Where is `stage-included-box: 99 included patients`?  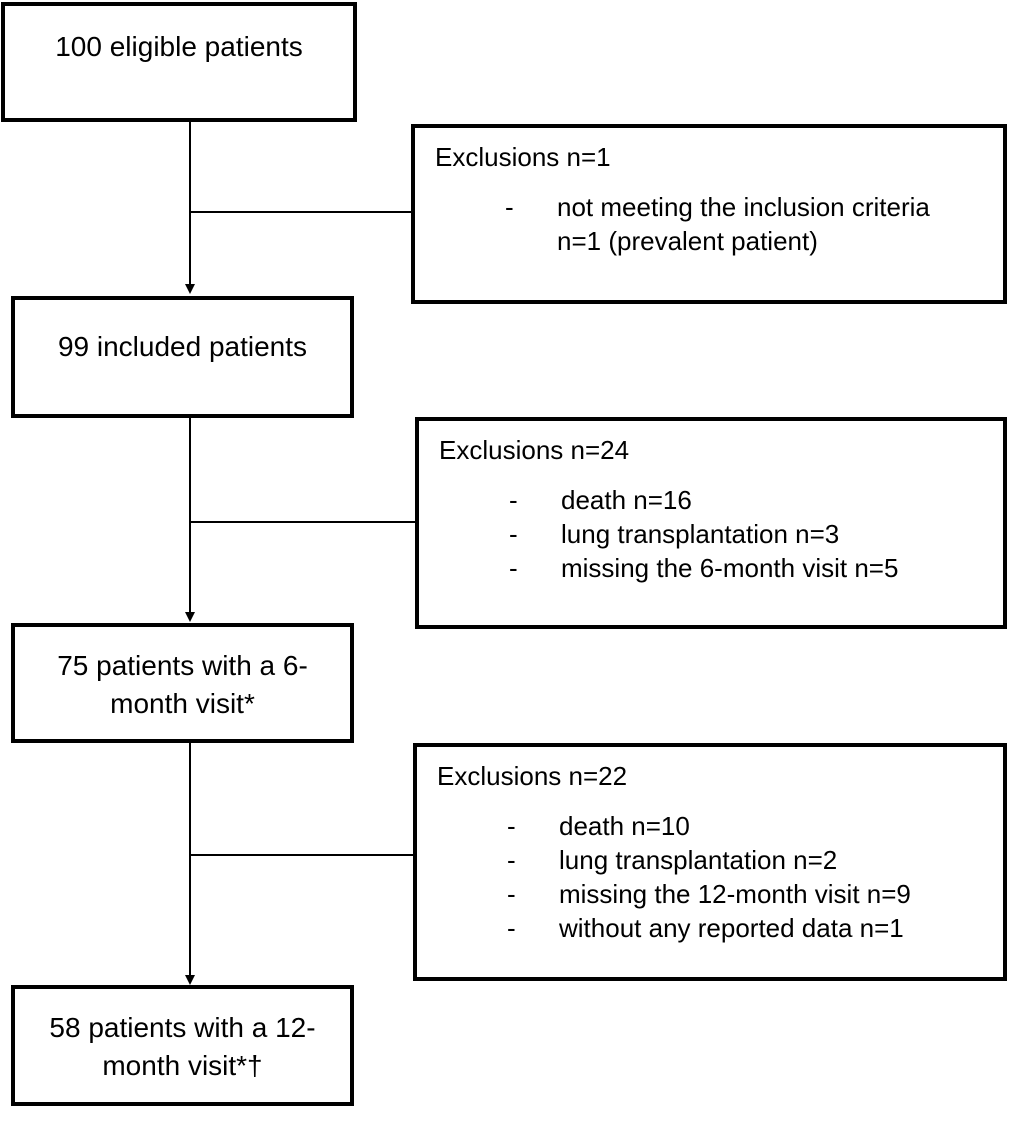
stage-included-box: 99 included patients is located at coordinates (182, 357).